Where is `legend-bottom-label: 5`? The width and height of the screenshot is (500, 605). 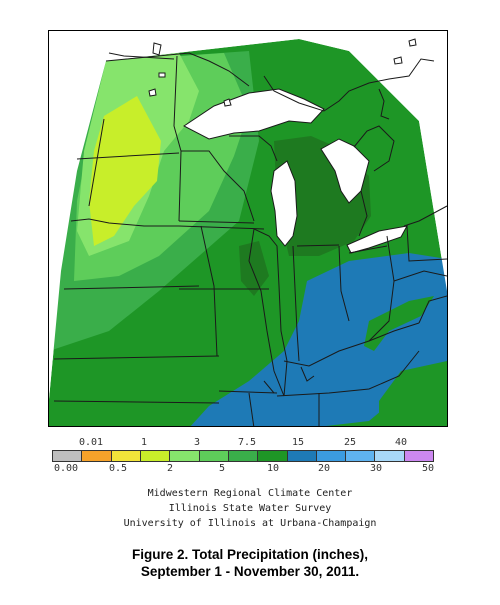
legend-bottom-label: 5 is located at coordinates (222, 468).